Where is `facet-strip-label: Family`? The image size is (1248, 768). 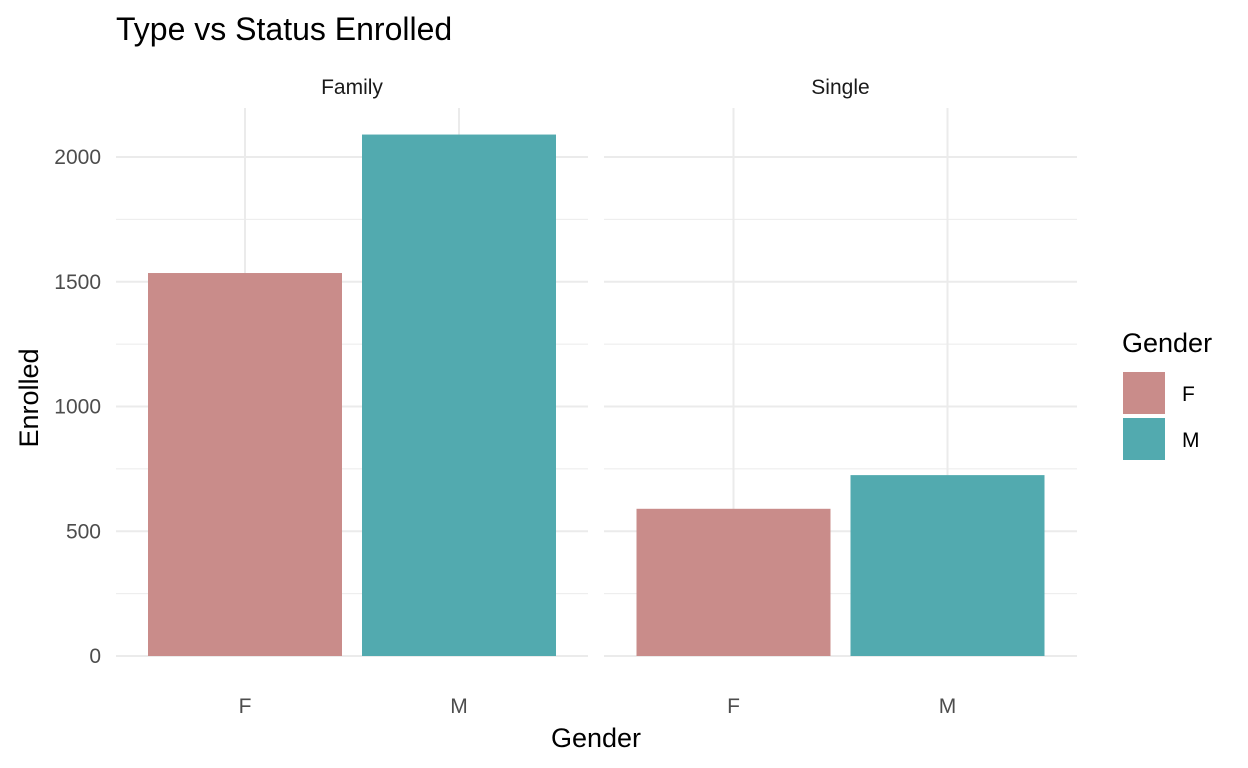 facet-strip-label: Family is located at coordinates (352, 87).